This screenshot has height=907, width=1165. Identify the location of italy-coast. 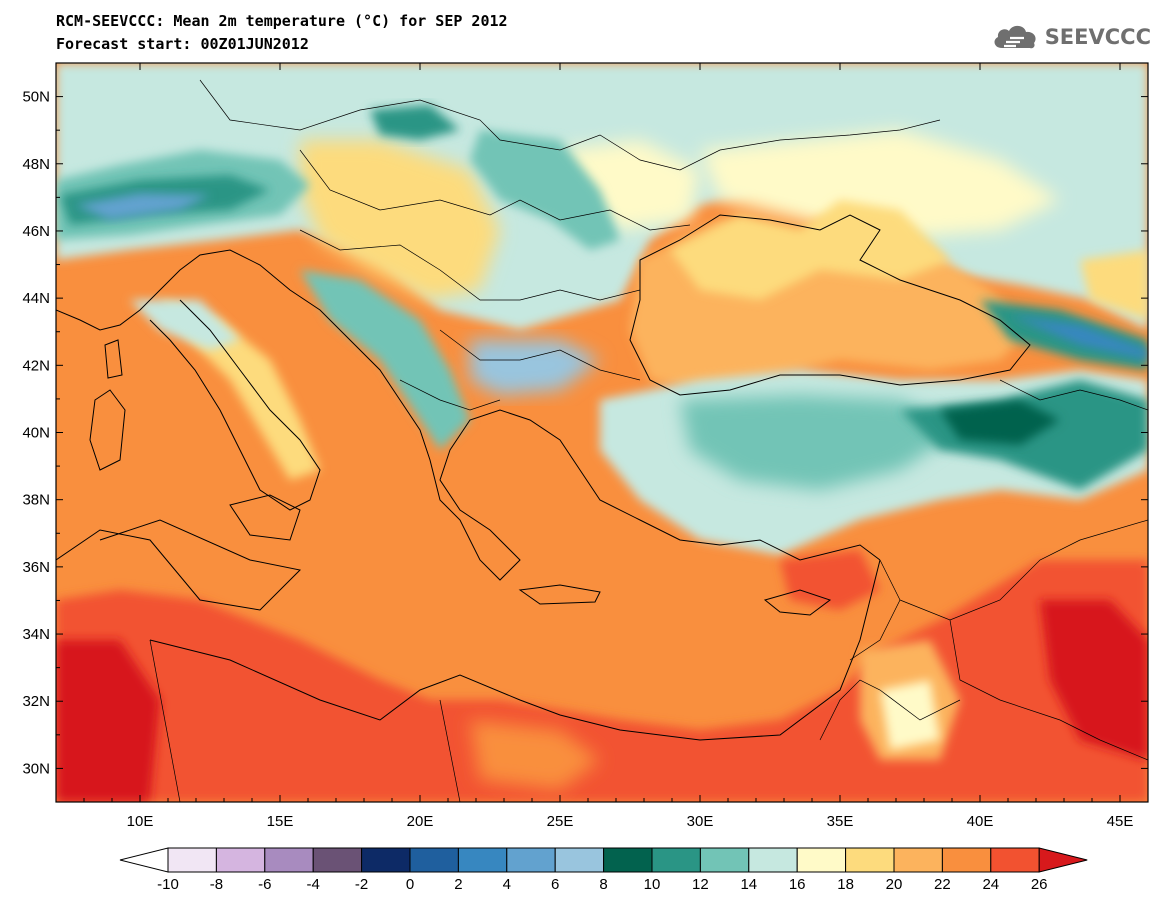
(235, 405).